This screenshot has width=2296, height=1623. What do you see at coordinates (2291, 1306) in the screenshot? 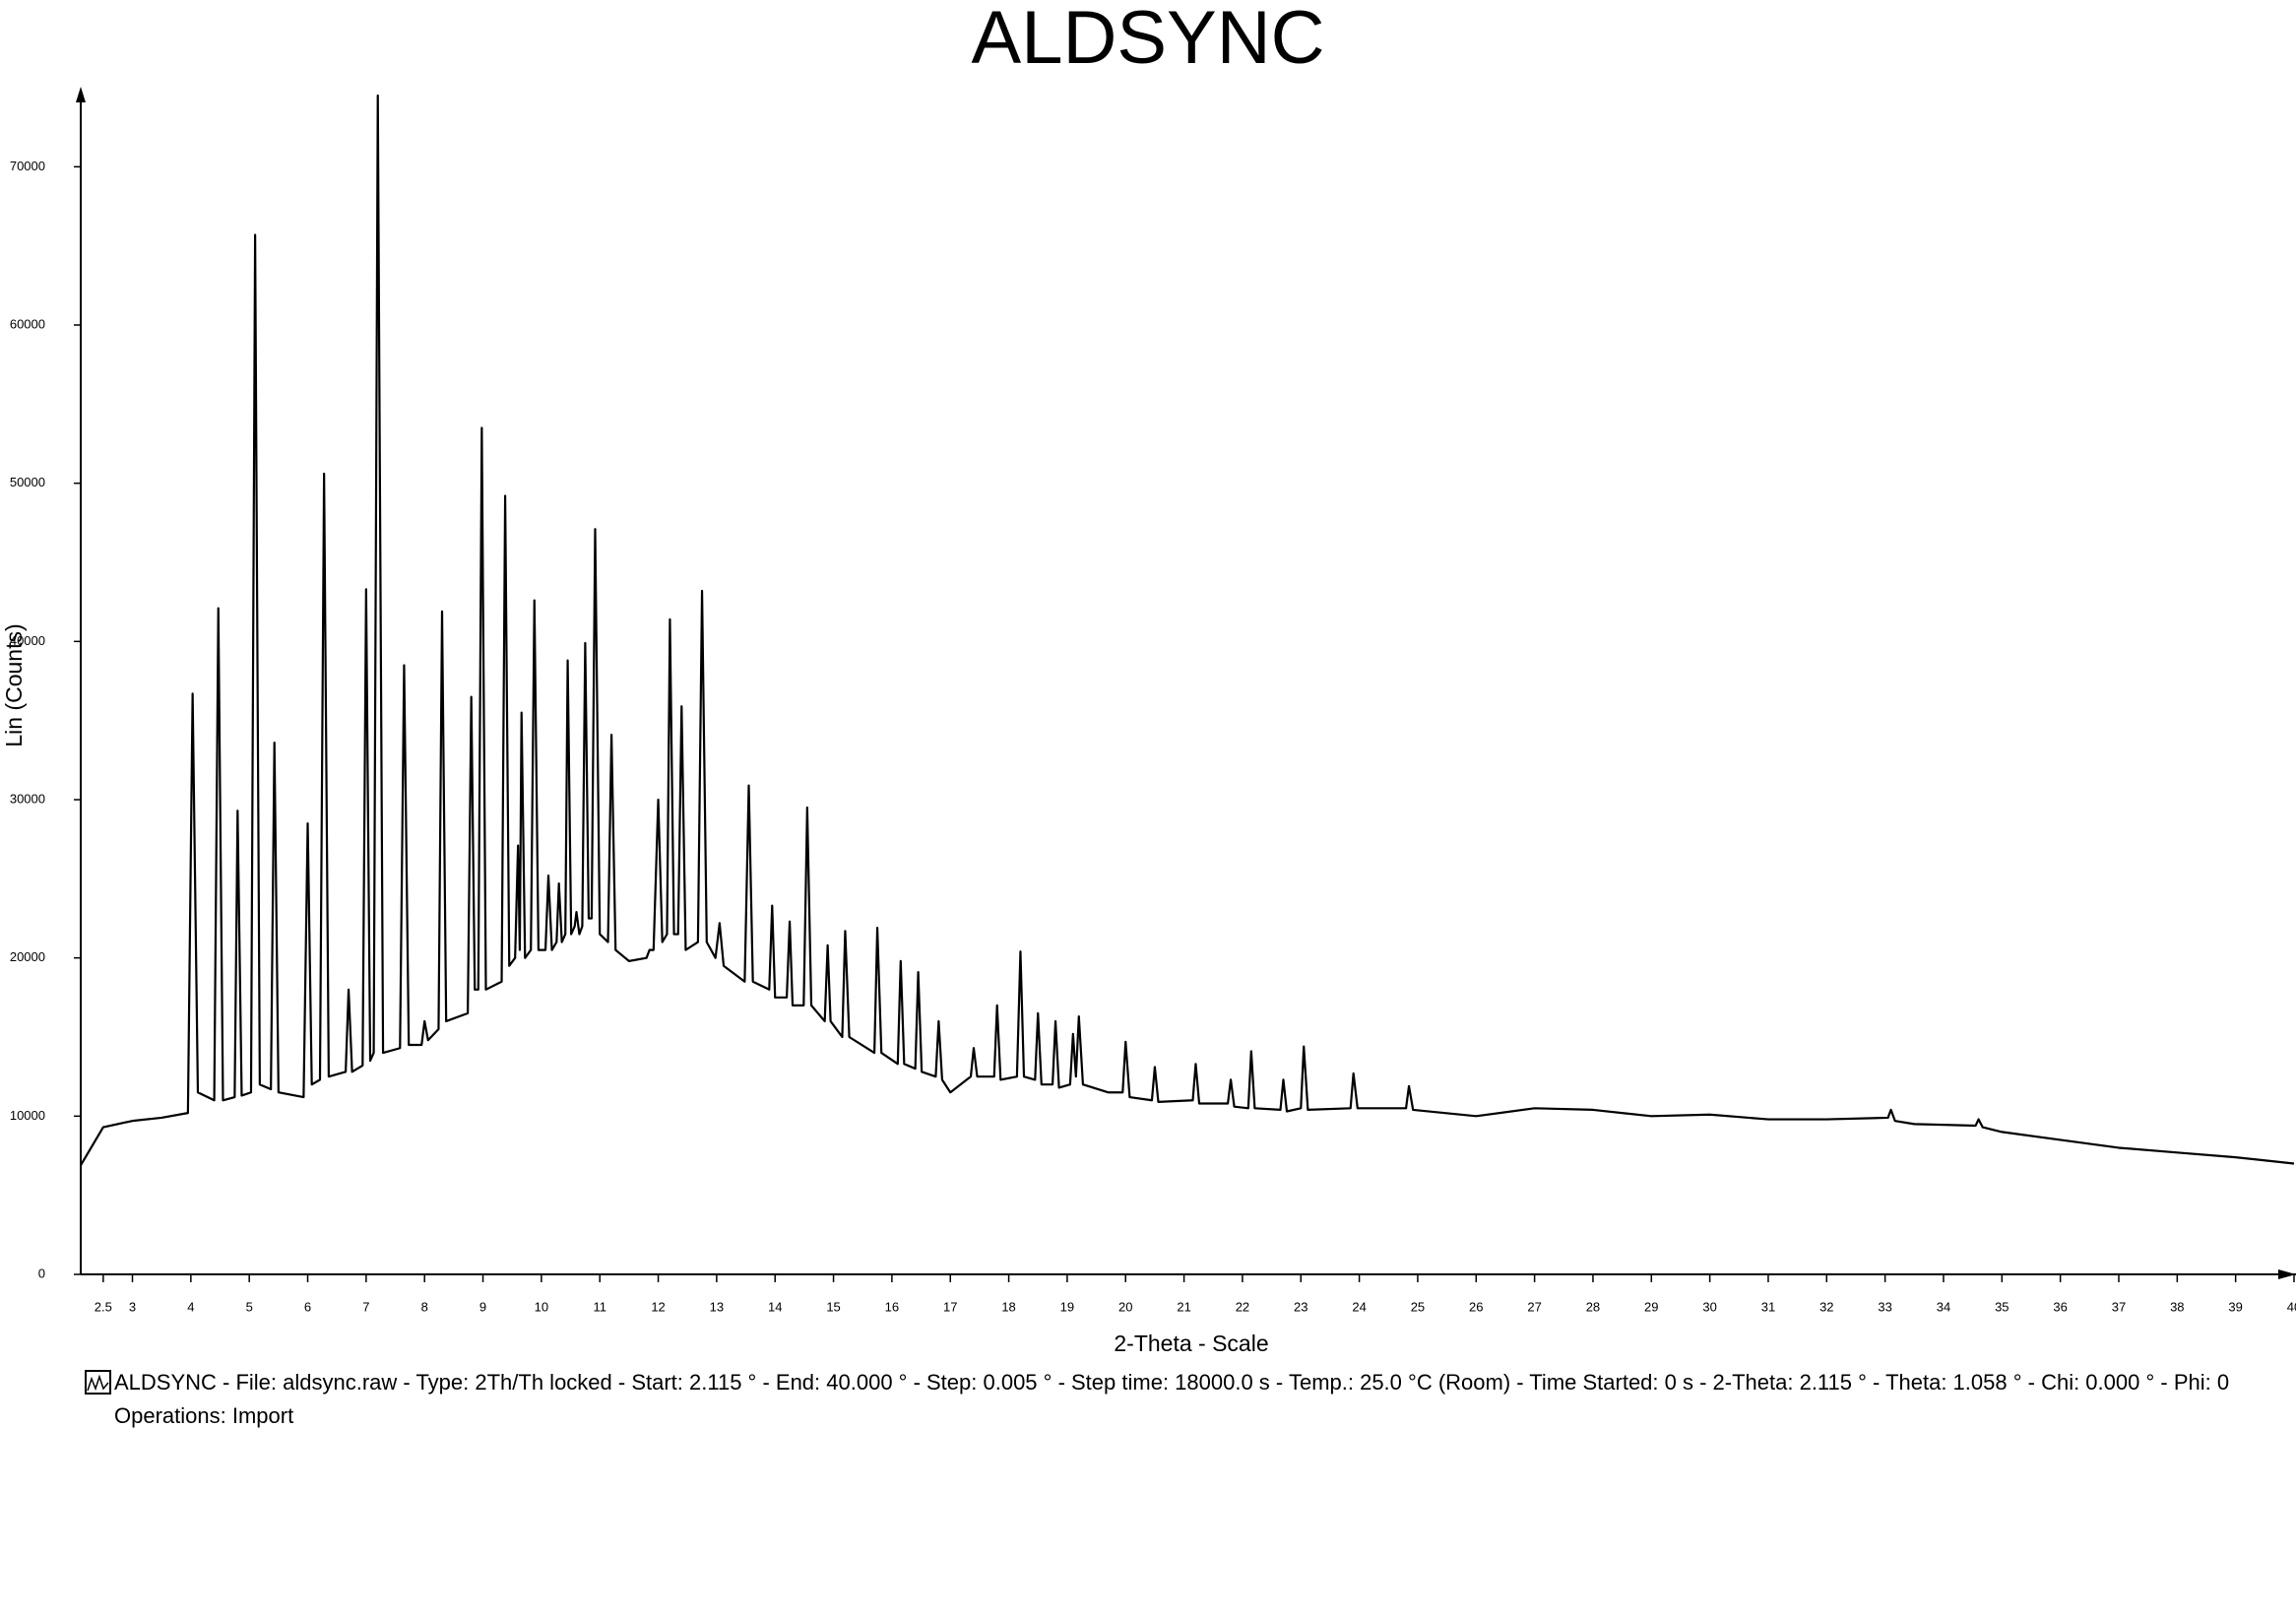
I see `x-tick-label: 40` at bounding box center [2291, 1306].